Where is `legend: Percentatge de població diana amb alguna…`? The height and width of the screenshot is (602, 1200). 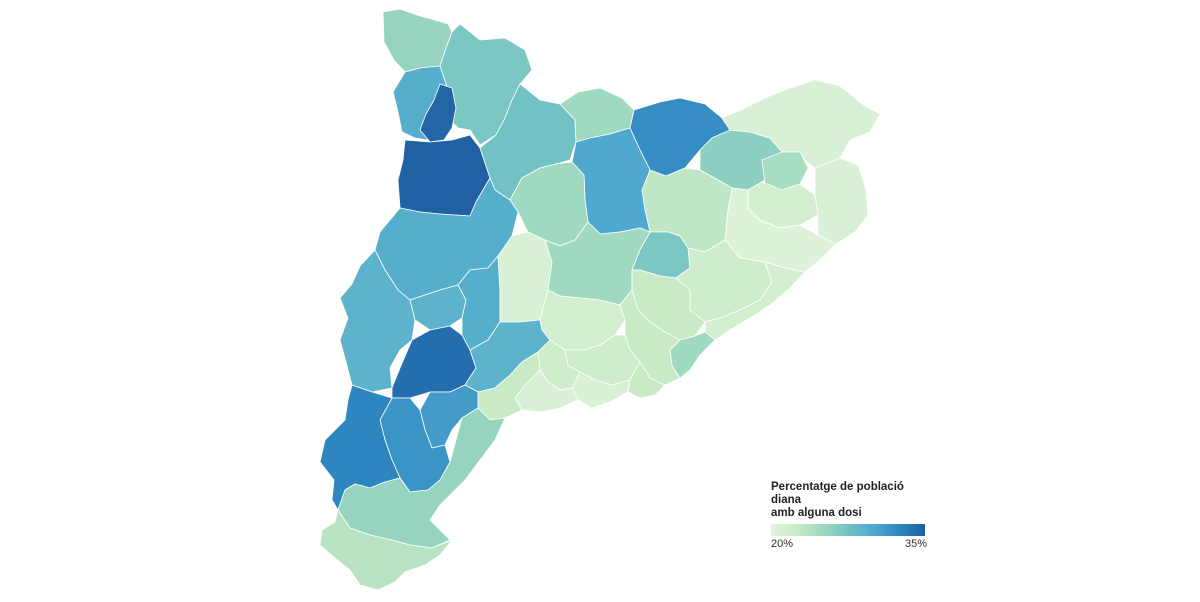
legend: Percentatge de població diana amb alguna… is located at coordinates (849, 516).